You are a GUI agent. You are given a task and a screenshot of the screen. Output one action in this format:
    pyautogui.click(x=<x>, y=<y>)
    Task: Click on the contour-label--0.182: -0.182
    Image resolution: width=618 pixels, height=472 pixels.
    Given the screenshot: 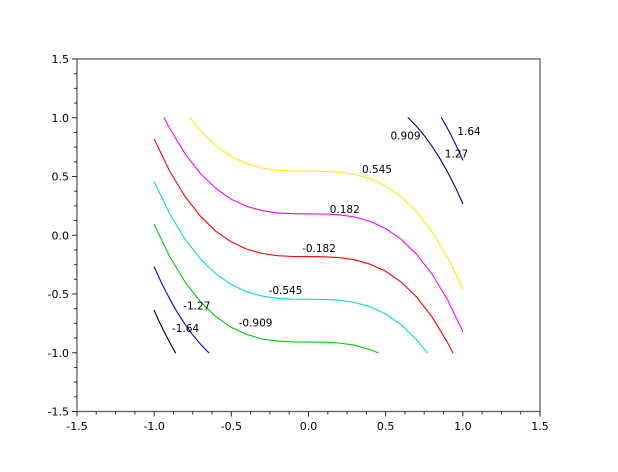 What is the action you would take?
    pyautogui.click(x=319, y=249)
    